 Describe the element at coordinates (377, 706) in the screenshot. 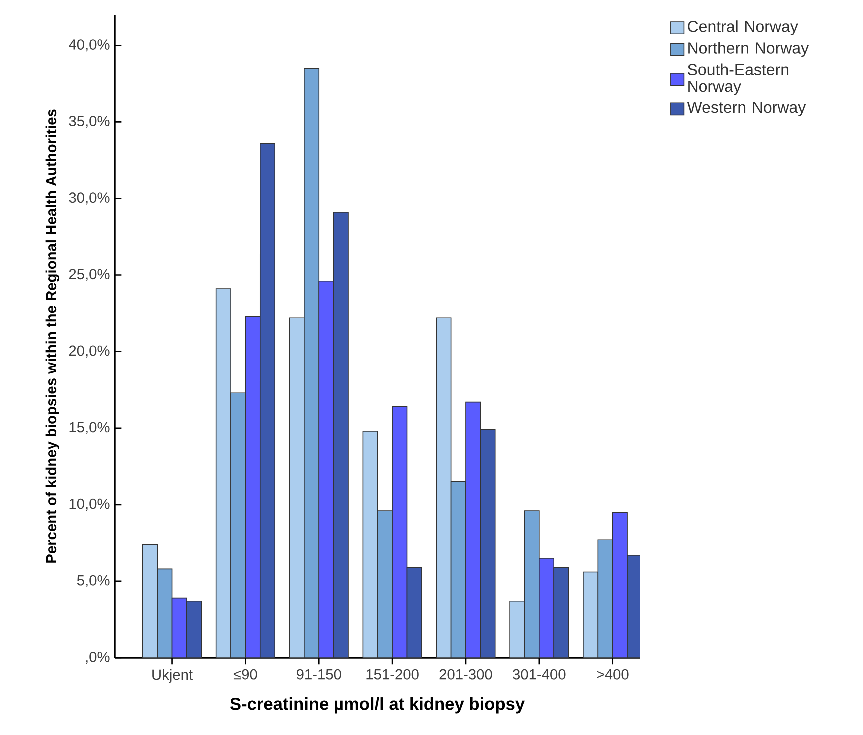

I see `x-axis-title: S-creatinine µmol/l at kidney biopsy` at that location.